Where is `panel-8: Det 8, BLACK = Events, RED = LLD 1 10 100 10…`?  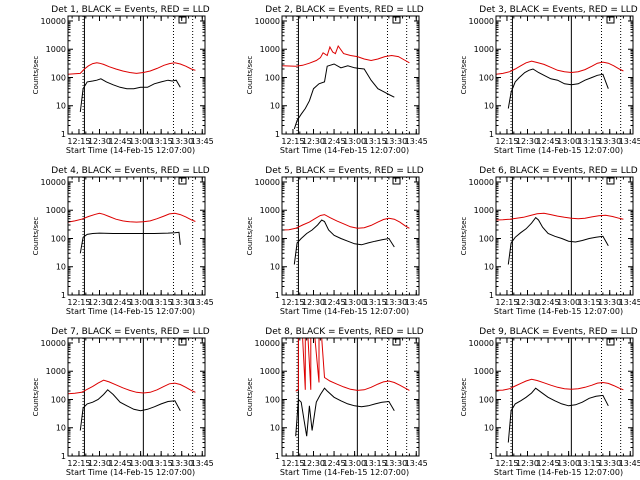 panel-8: Det 8, BLACK = Events, RED = LLD 1 10 100 10… is located at coordinates (337, 402).